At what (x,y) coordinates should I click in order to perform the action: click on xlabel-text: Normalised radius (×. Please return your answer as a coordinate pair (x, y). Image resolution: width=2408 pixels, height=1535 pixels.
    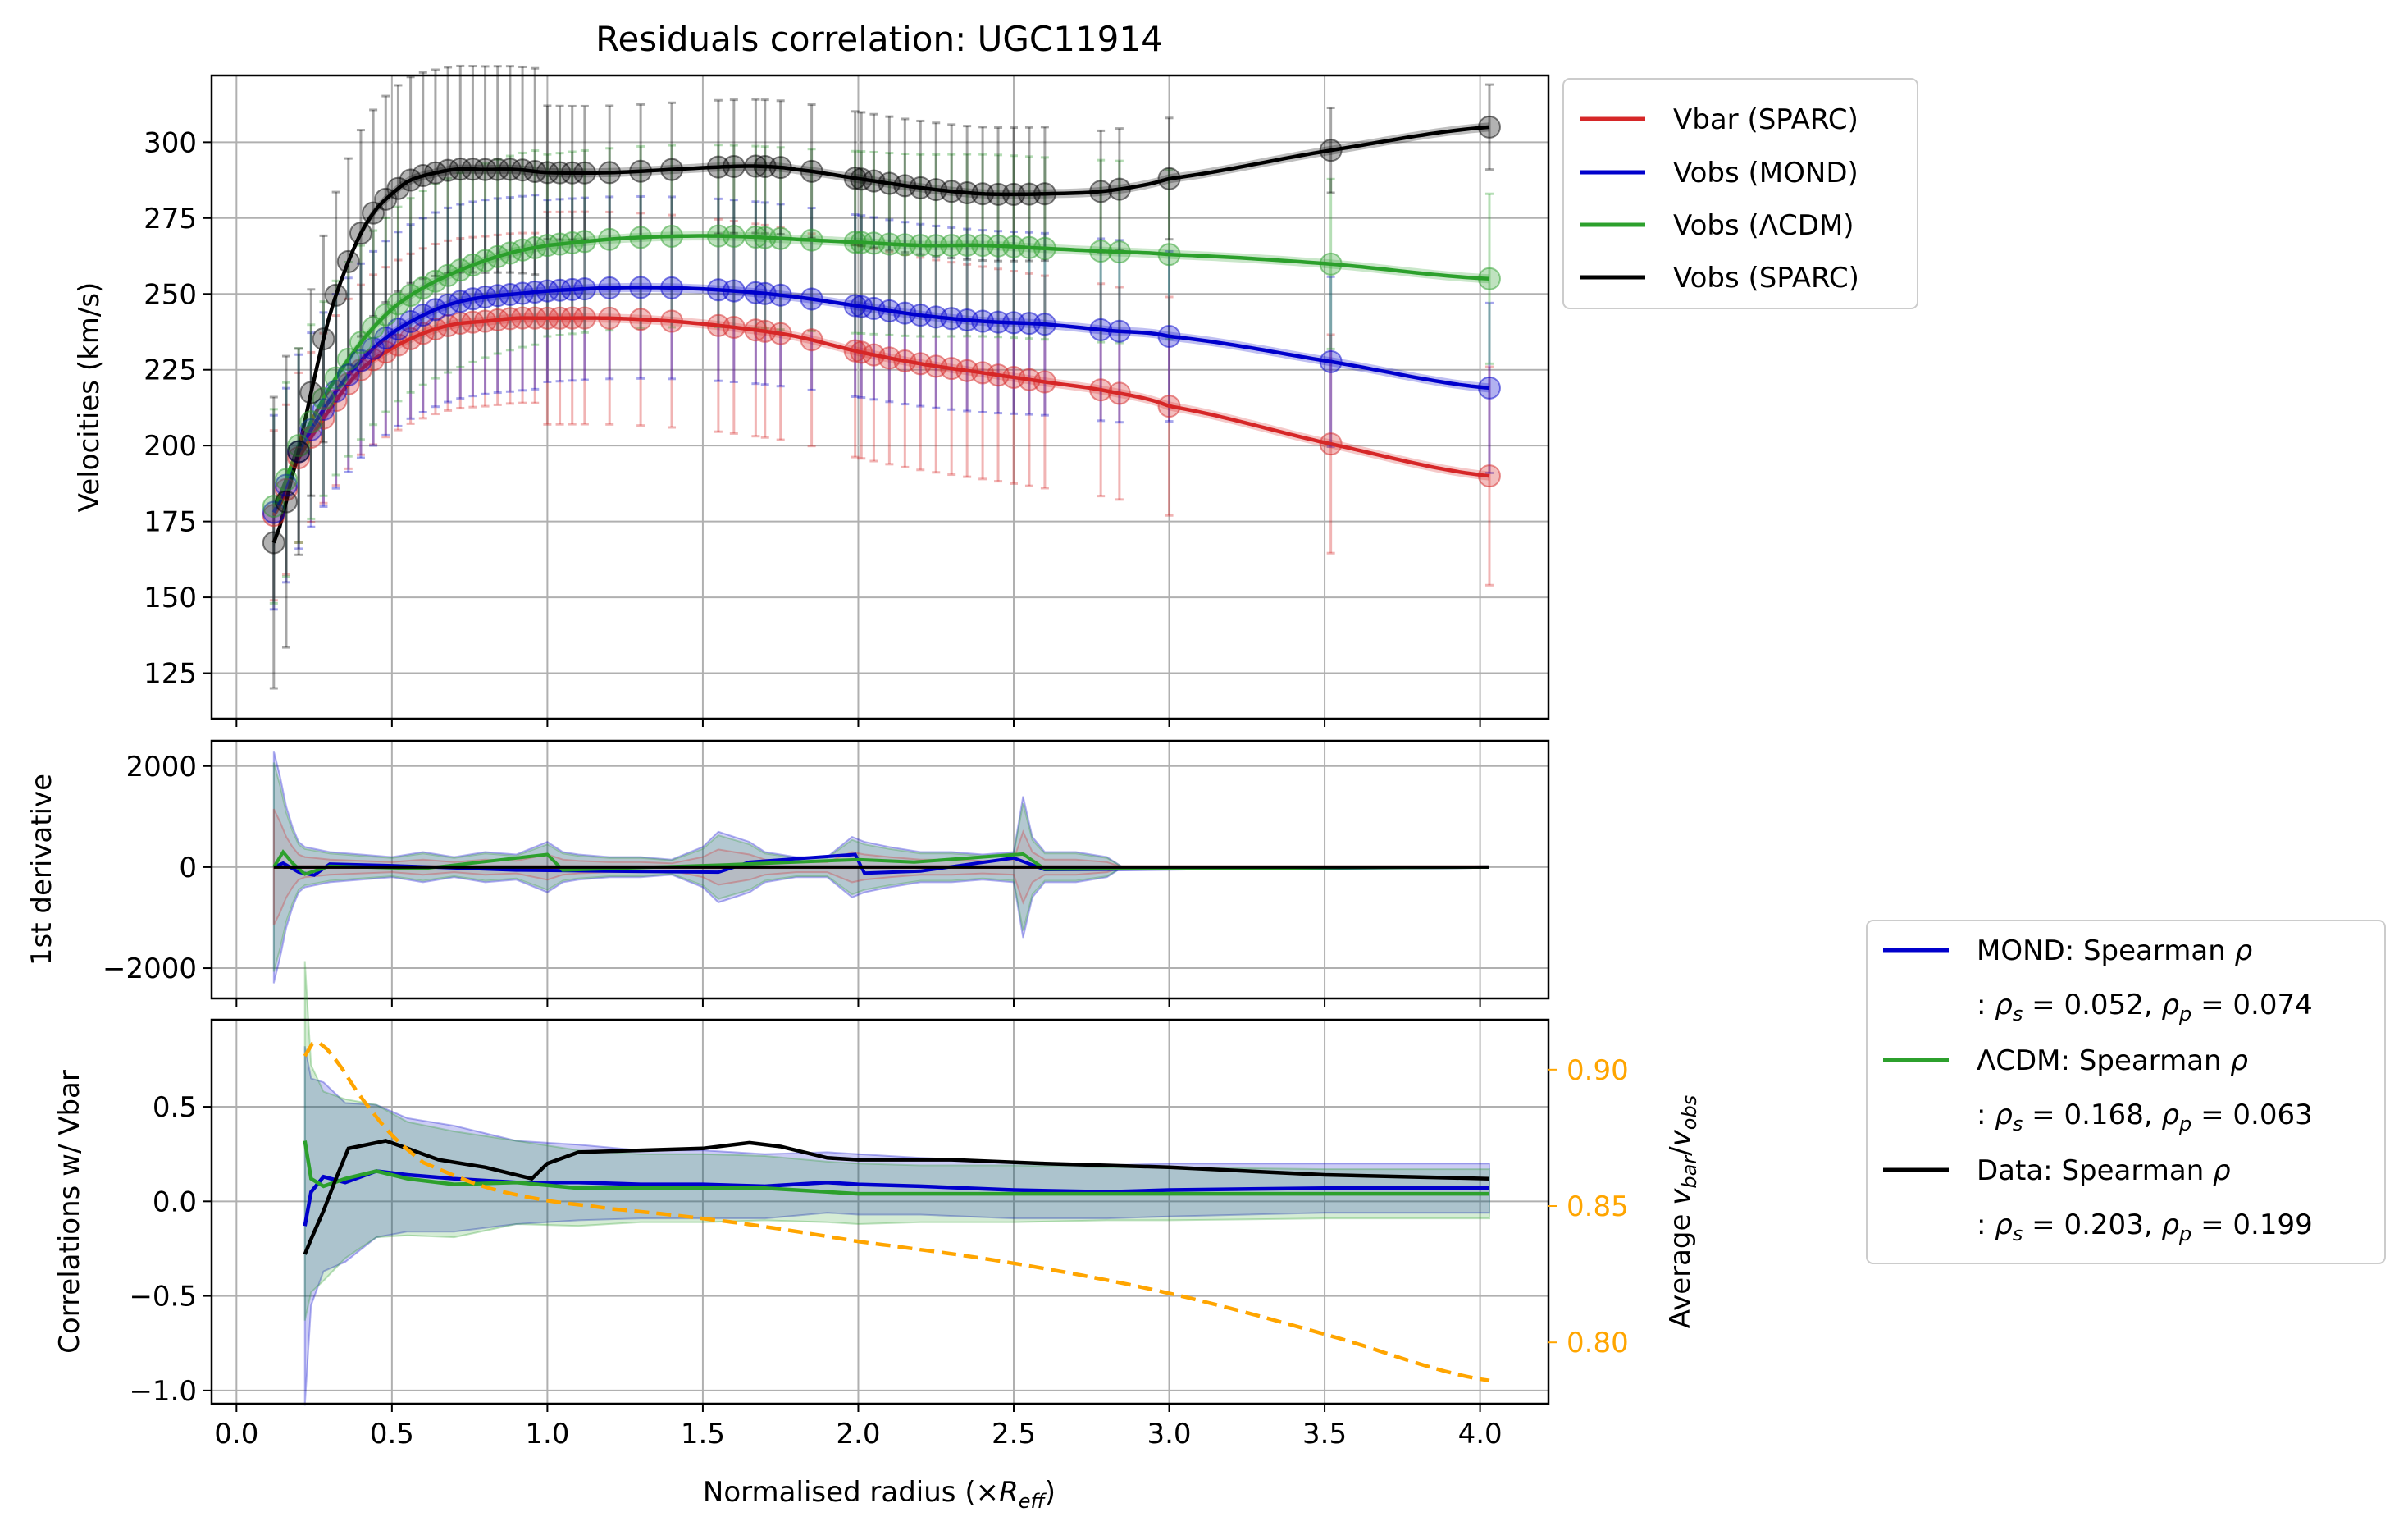
    Looking at the image, I should click on (851, 1492).